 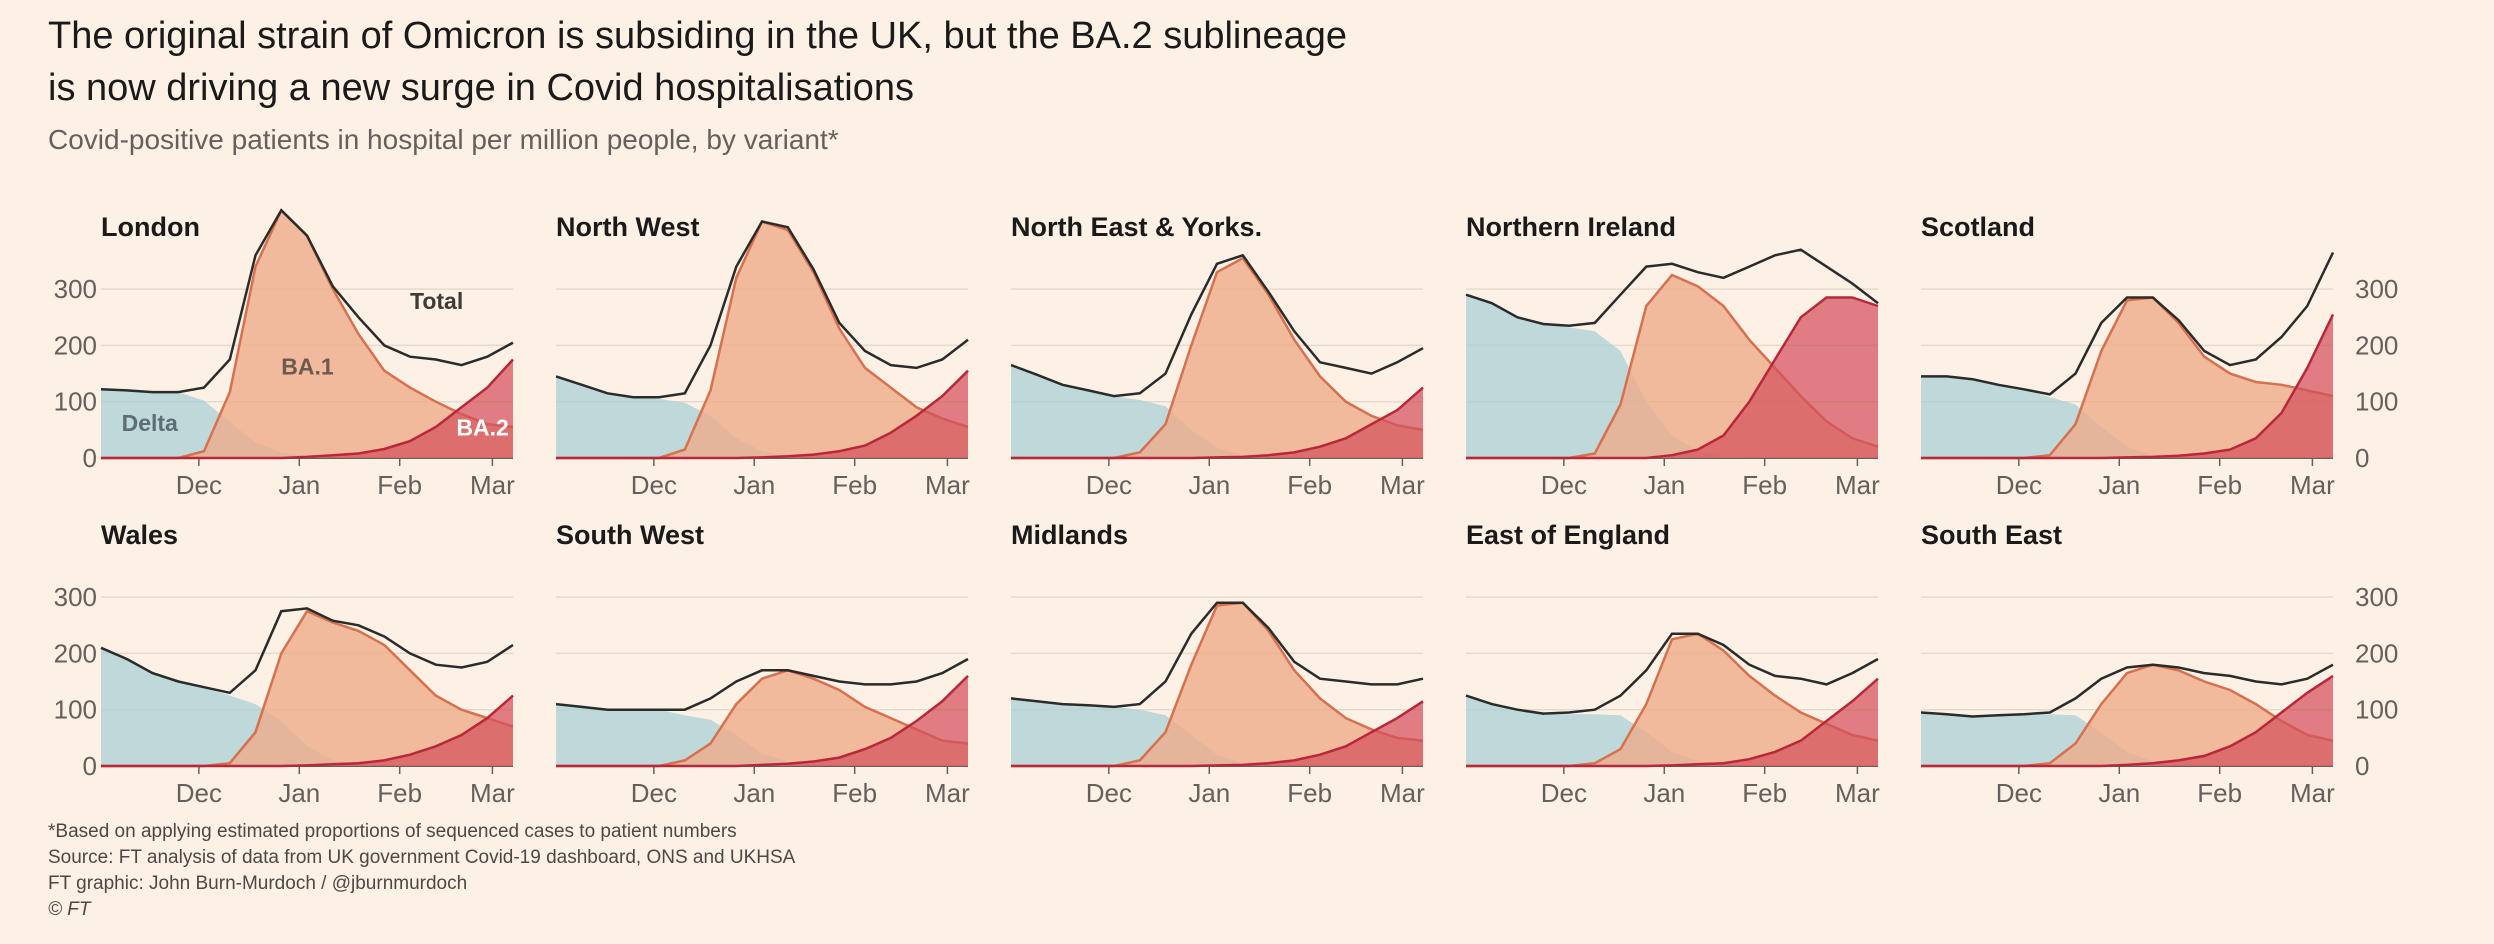 What do you see at coordinates (307, 367) in the screenshot?
I see `ba1-label: BA.1` at bounding box center [307, 367].